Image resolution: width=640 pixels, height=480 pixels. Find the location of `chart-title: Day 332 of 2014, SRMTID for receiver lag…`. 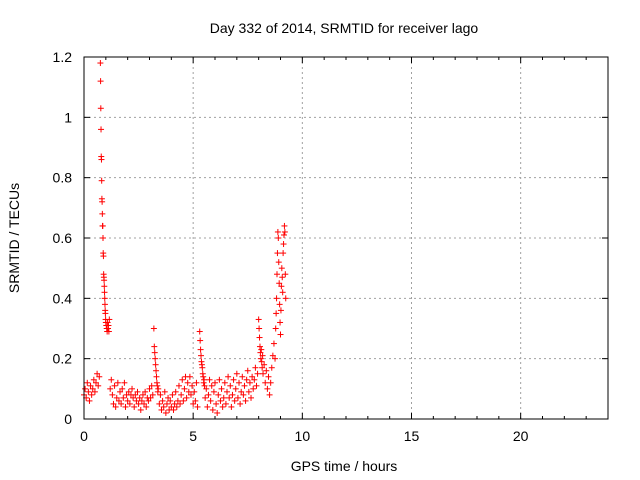

chart-title: Day 332 of 2014, SRMTID for receiver lag… is located at coordinates (344, 28).